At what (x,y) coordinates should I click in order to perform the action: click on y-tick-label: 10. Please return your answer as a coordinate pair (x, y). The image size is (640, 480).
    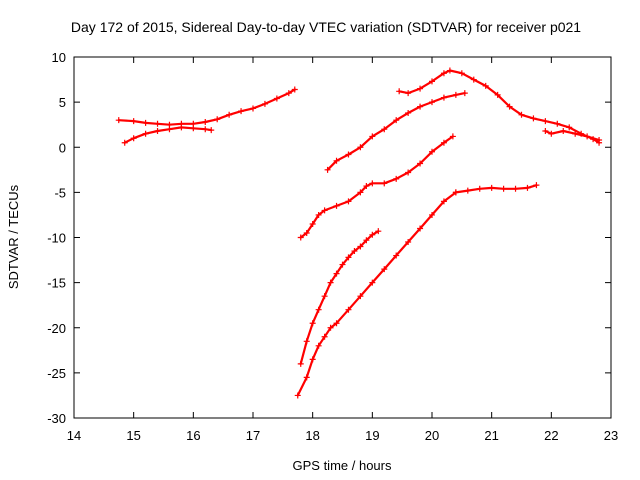
    Looking at the image, I should click on (59, 57).